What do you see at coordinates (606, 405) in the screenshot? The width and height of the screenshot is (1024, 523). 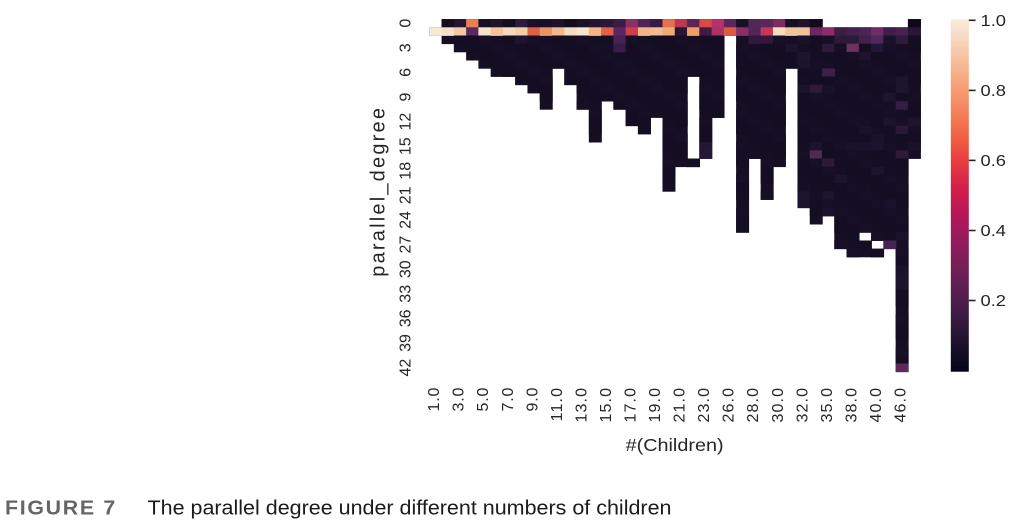 I see `svg-text: 15.0` at bounding box center [606, 405].